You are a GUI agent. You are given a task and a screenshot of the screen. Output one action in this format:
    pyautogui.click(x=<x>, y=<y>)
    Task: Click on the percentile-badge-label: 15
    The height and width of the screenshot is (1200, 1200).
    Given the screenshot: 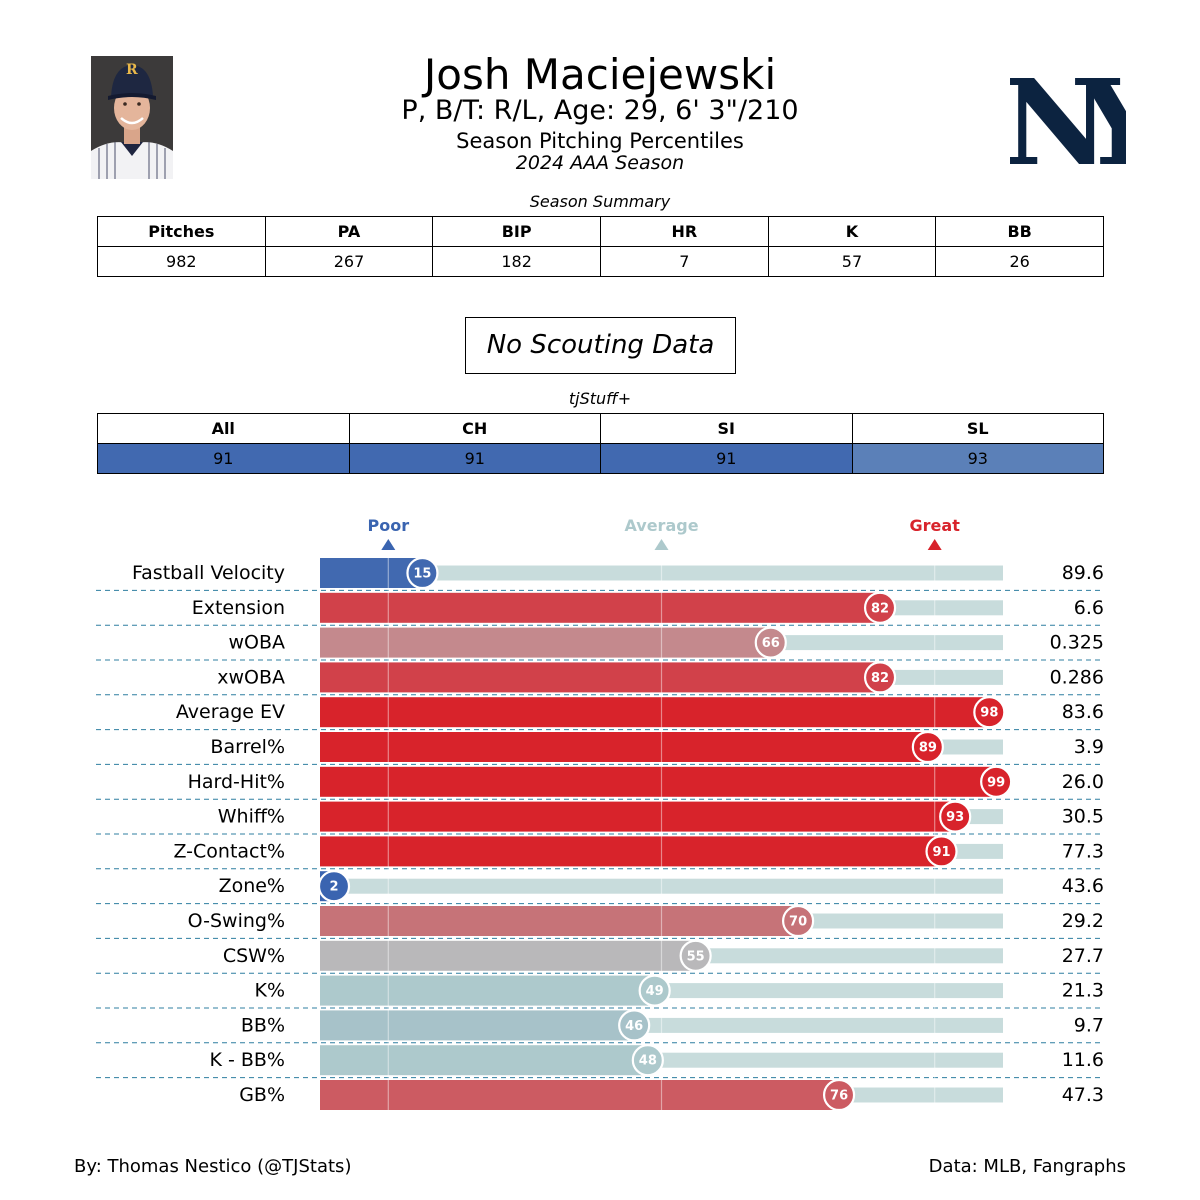 What is the action you would take?
    pyautogui.click(x=422, y=574)
    